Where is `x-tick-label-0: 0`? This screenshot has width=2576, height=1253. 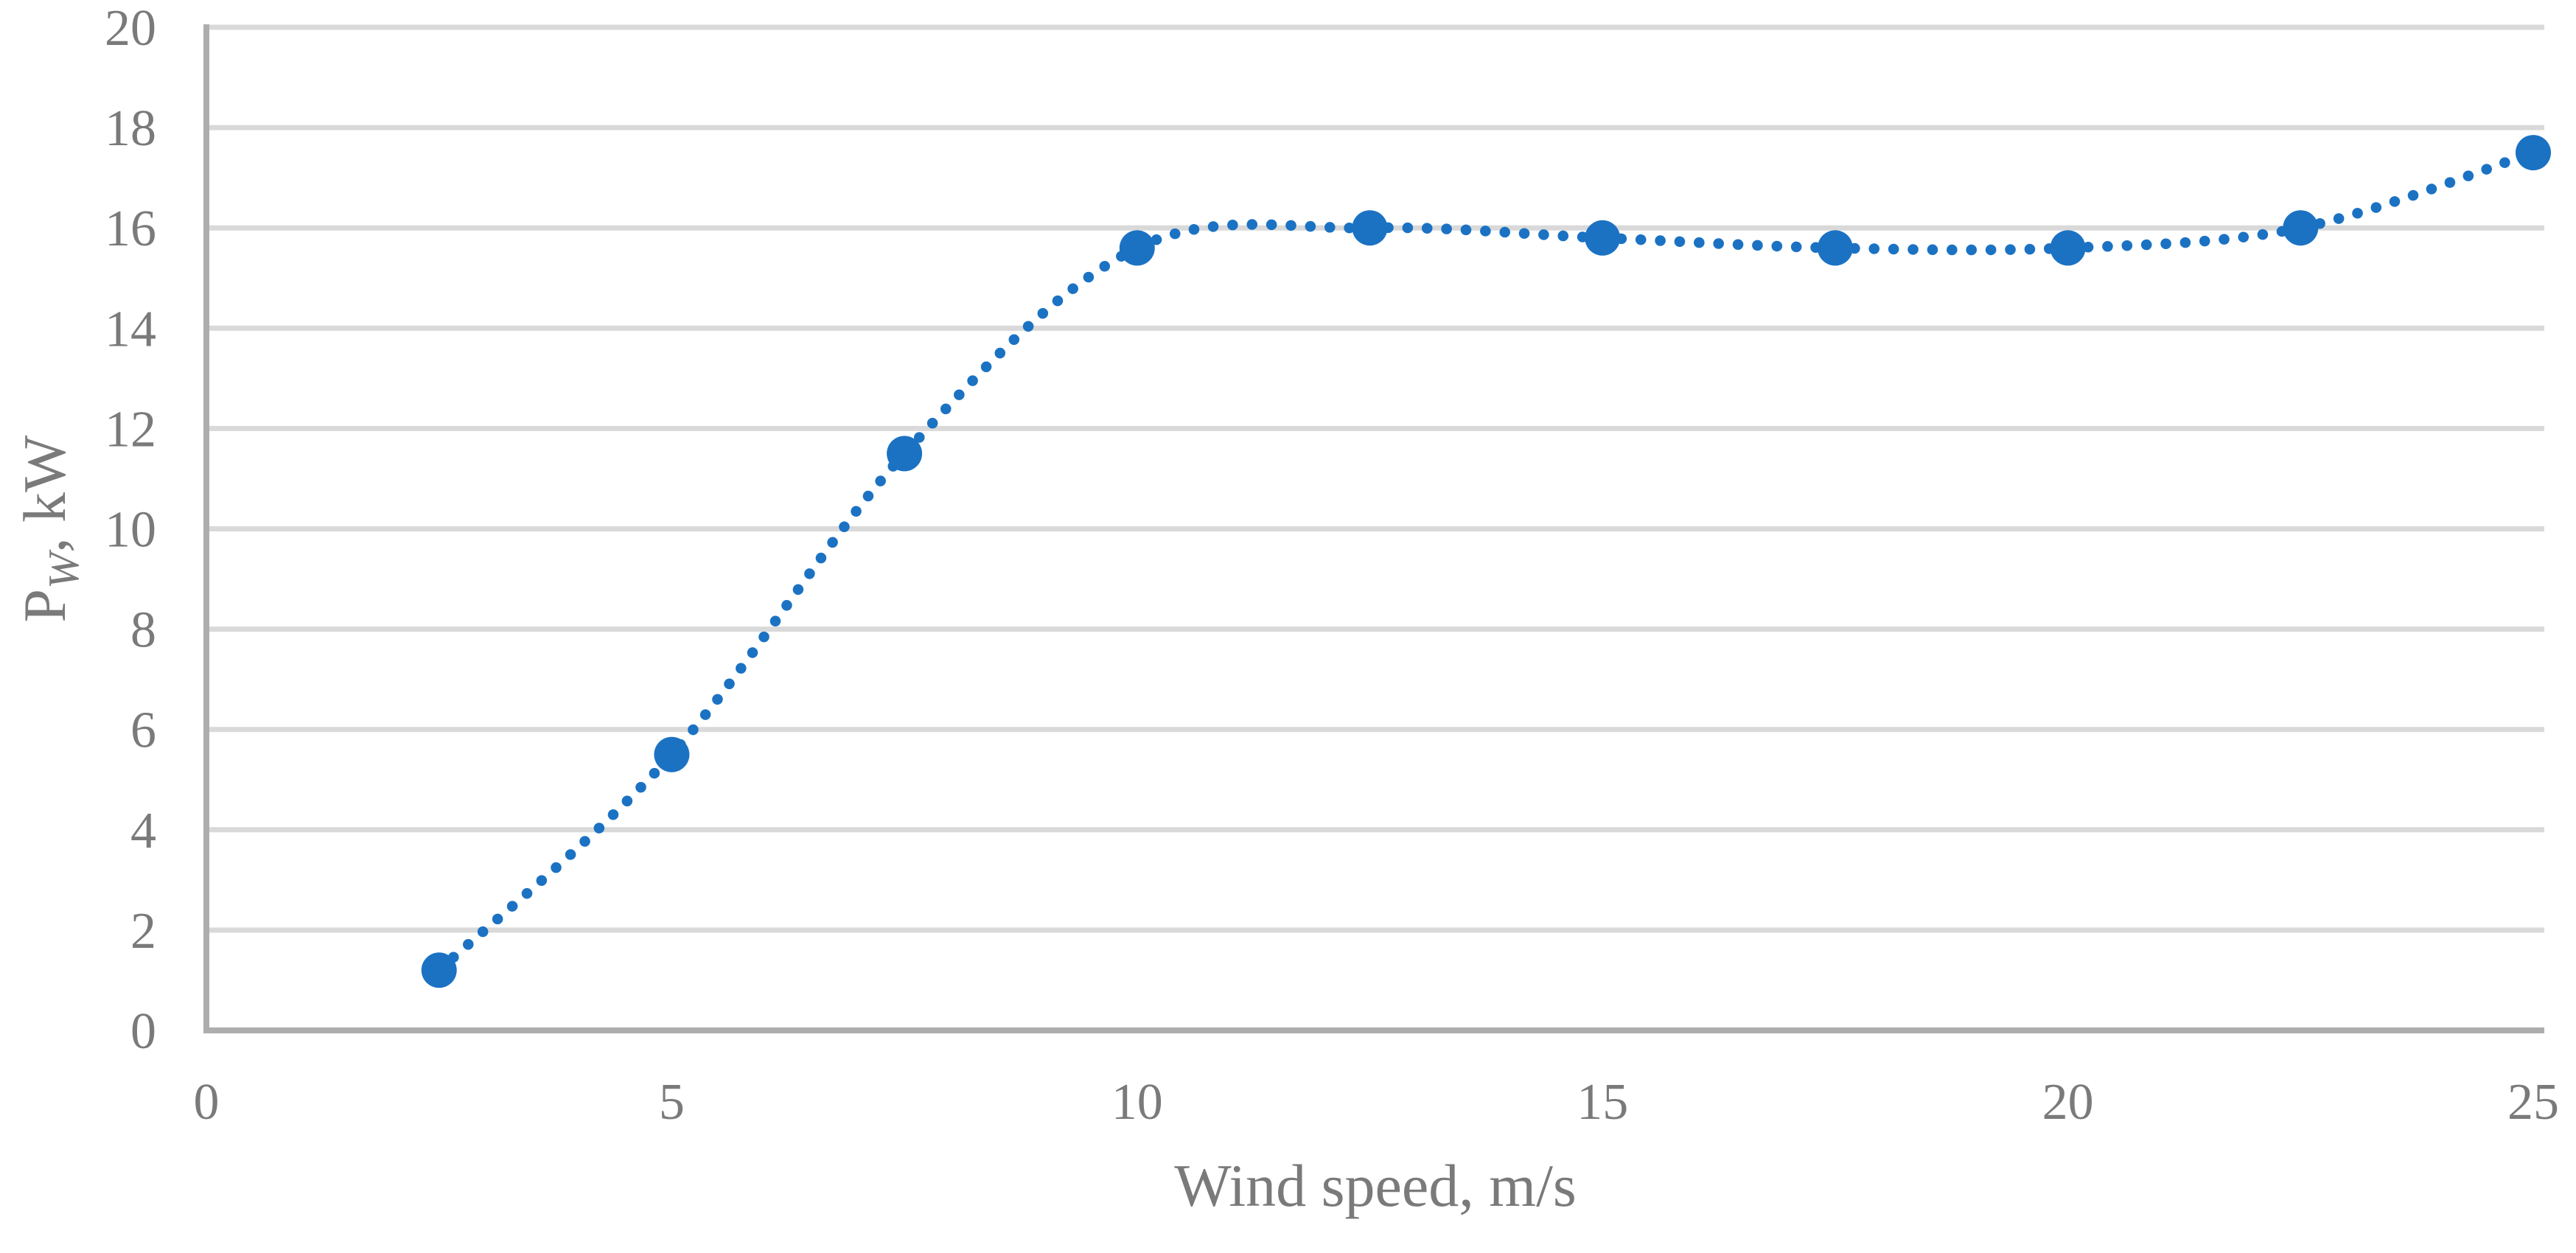
x-tick-label-0: 0 is located at coordinates (207, 1102).